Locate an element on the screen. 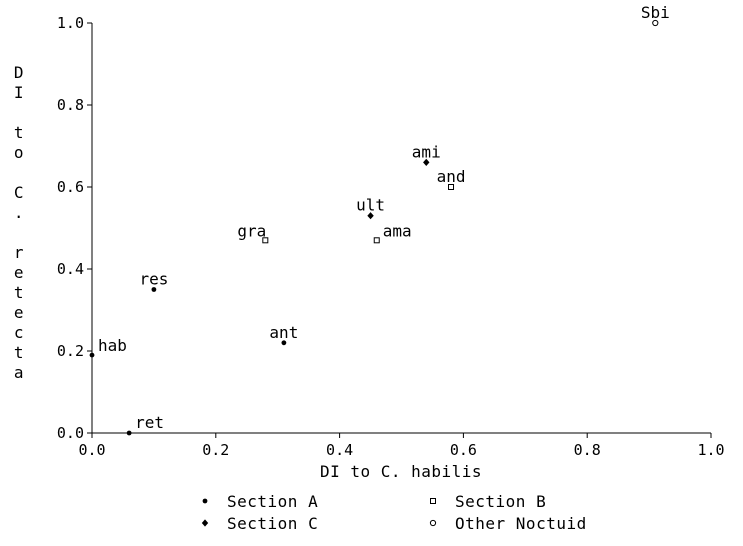 This screenshot has width=743, height=546. data-point-hab is located at coordinates (92, 355).